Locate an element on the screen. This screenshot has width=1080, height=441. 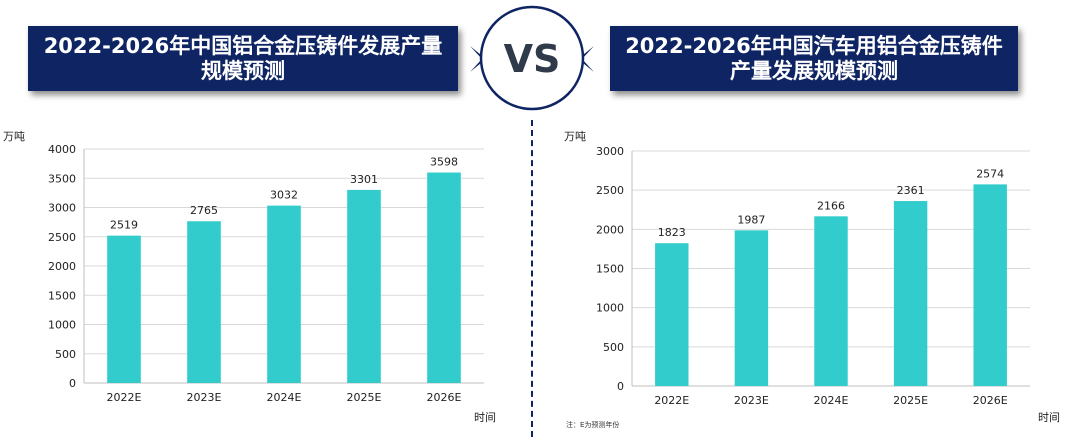
vs-circle is located at coordinates (532, 58).